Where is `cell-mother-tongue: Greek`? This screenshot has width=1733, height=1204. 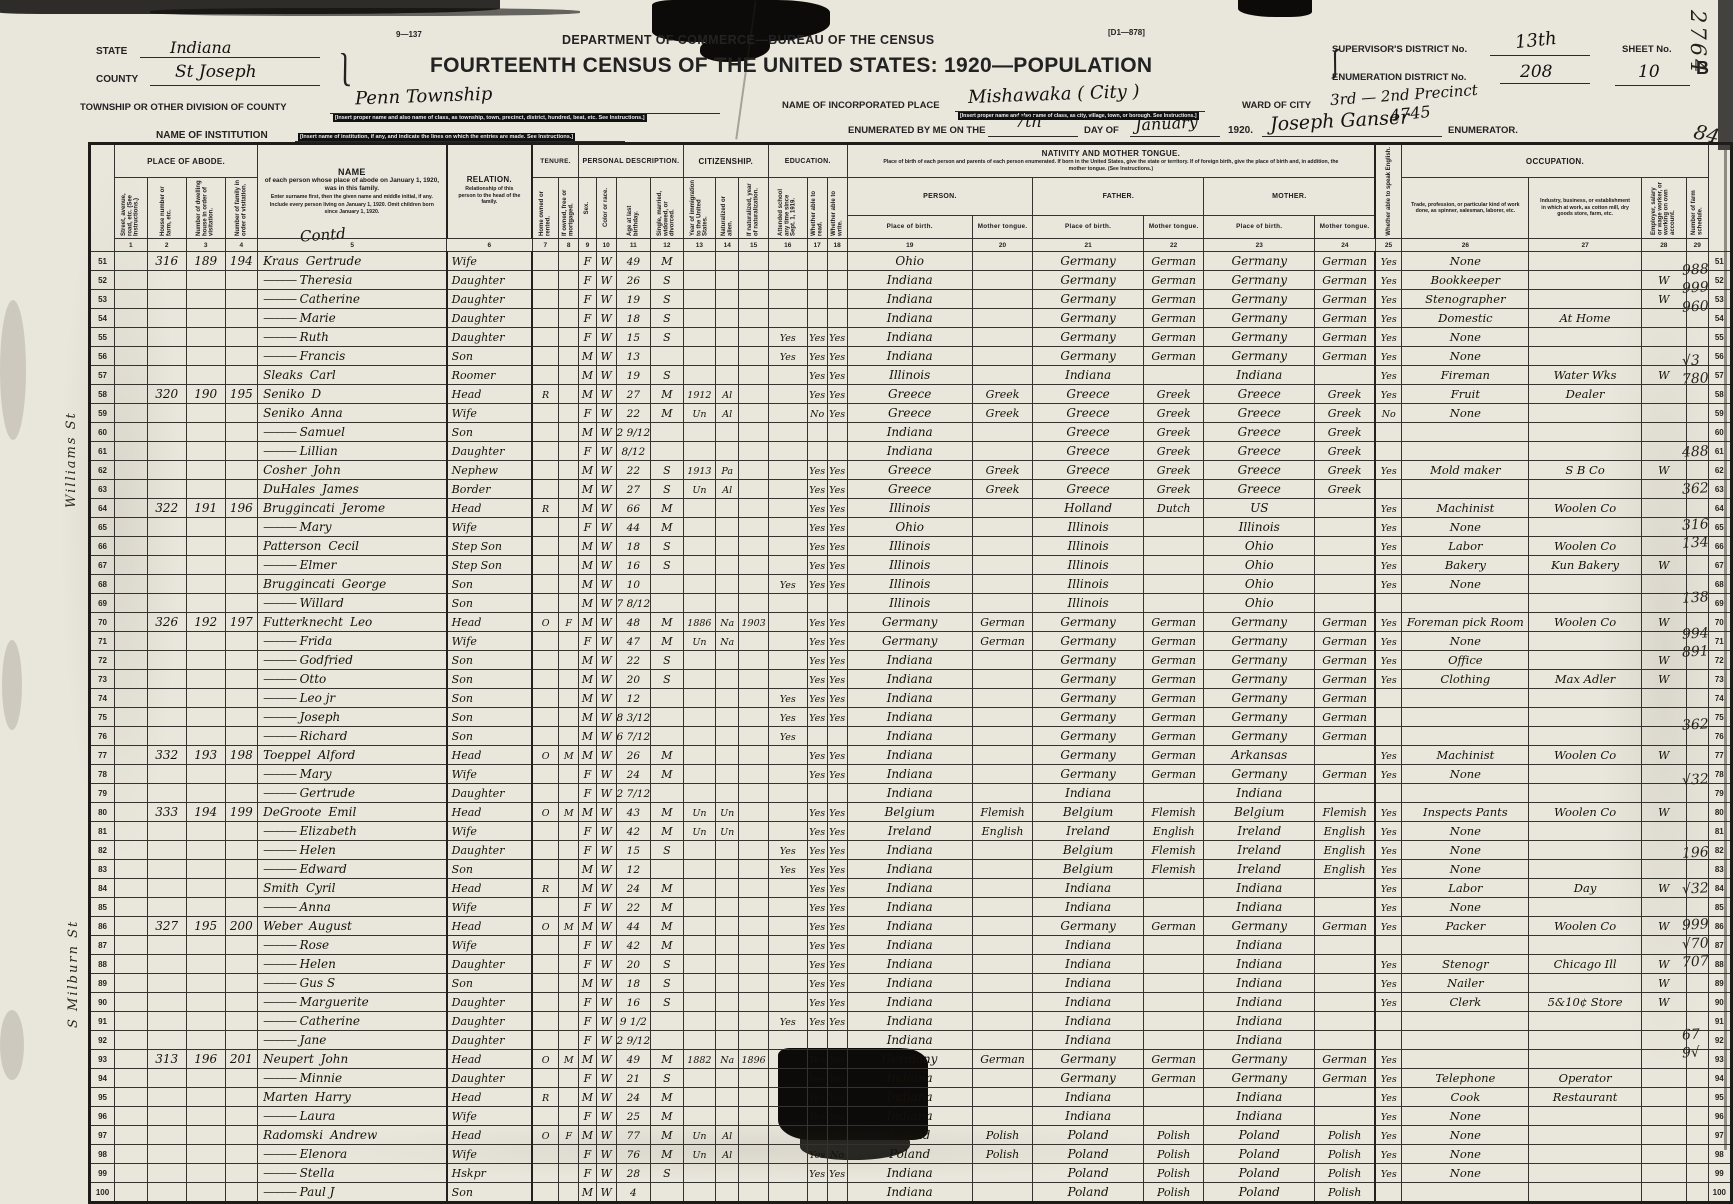 cell-mother-tongue: Greek is located at coordinates (1002, 470).